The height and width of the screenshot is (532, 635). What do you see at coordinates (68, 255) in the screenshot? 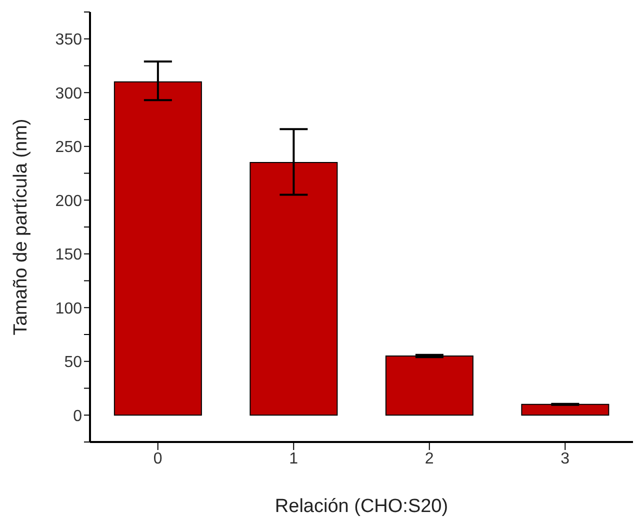
I see `y-tick-label: 150` at bounding box center [68, 255].